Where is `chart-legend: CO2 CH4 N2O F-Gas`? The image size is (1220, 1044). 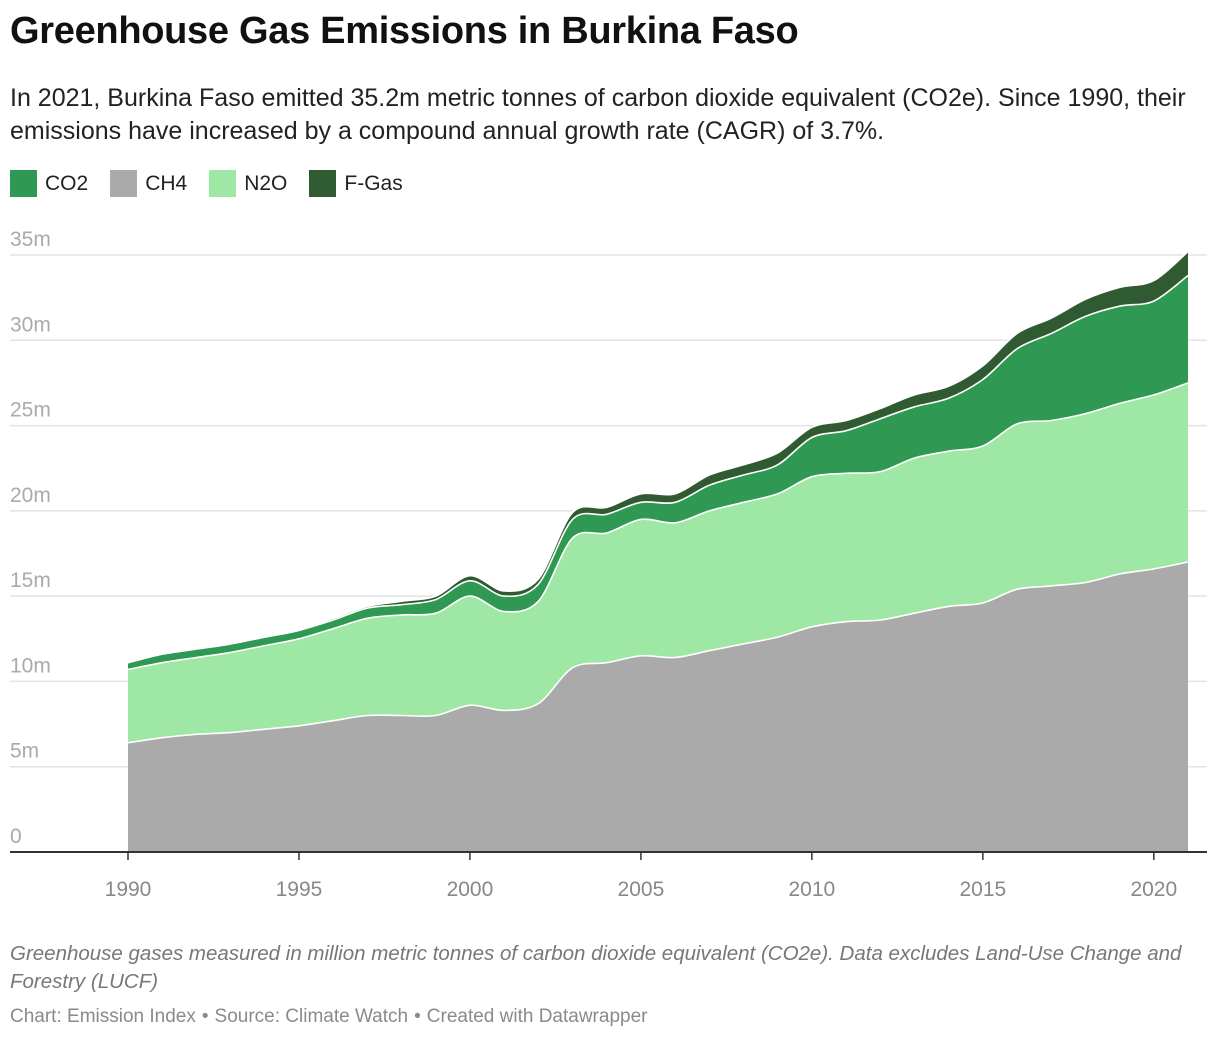
chart-legend: CO2 CH4 N2O F-Gas is located at coordinates (217, 183).